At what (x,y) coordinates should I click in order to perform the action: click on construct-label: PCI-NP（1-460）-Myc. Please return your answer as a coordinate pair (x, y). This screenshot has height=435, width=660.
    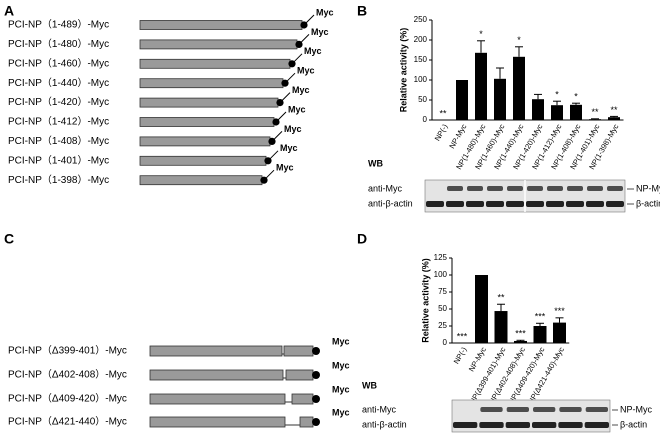
    Looking at the image, I should click on (58, 63).